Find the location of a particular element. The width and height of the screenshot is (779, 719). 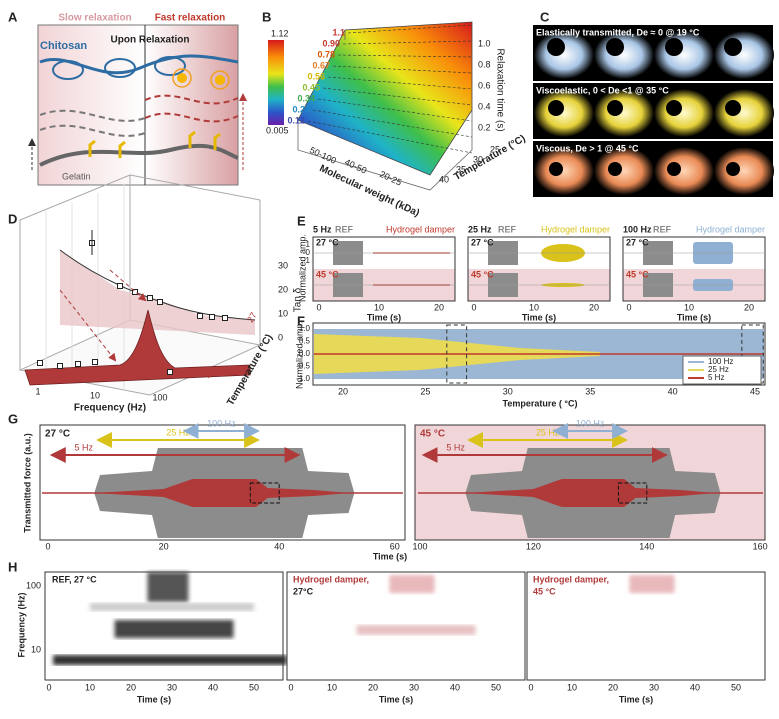

panel-letter: D is located at coordinates (12, 218).